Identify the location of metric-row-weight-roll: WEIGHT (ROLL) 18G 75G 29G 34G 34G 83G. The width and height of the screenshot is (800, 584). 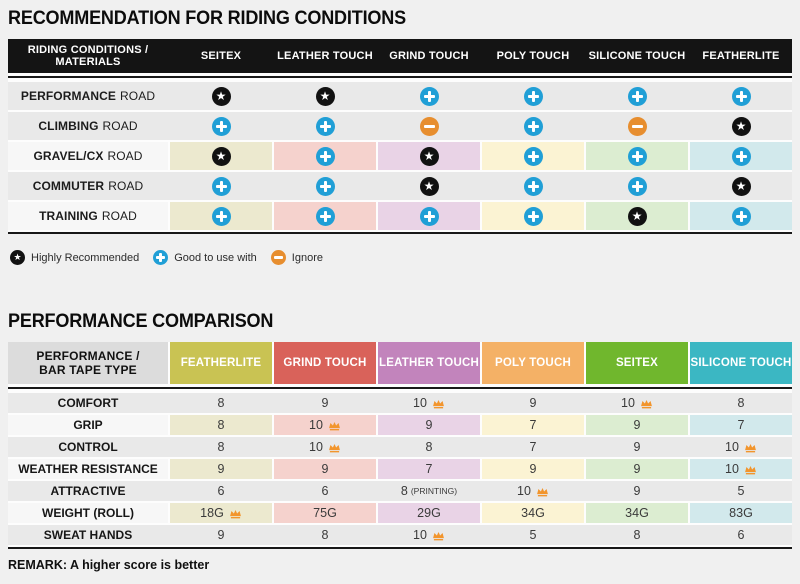
(400, 513).